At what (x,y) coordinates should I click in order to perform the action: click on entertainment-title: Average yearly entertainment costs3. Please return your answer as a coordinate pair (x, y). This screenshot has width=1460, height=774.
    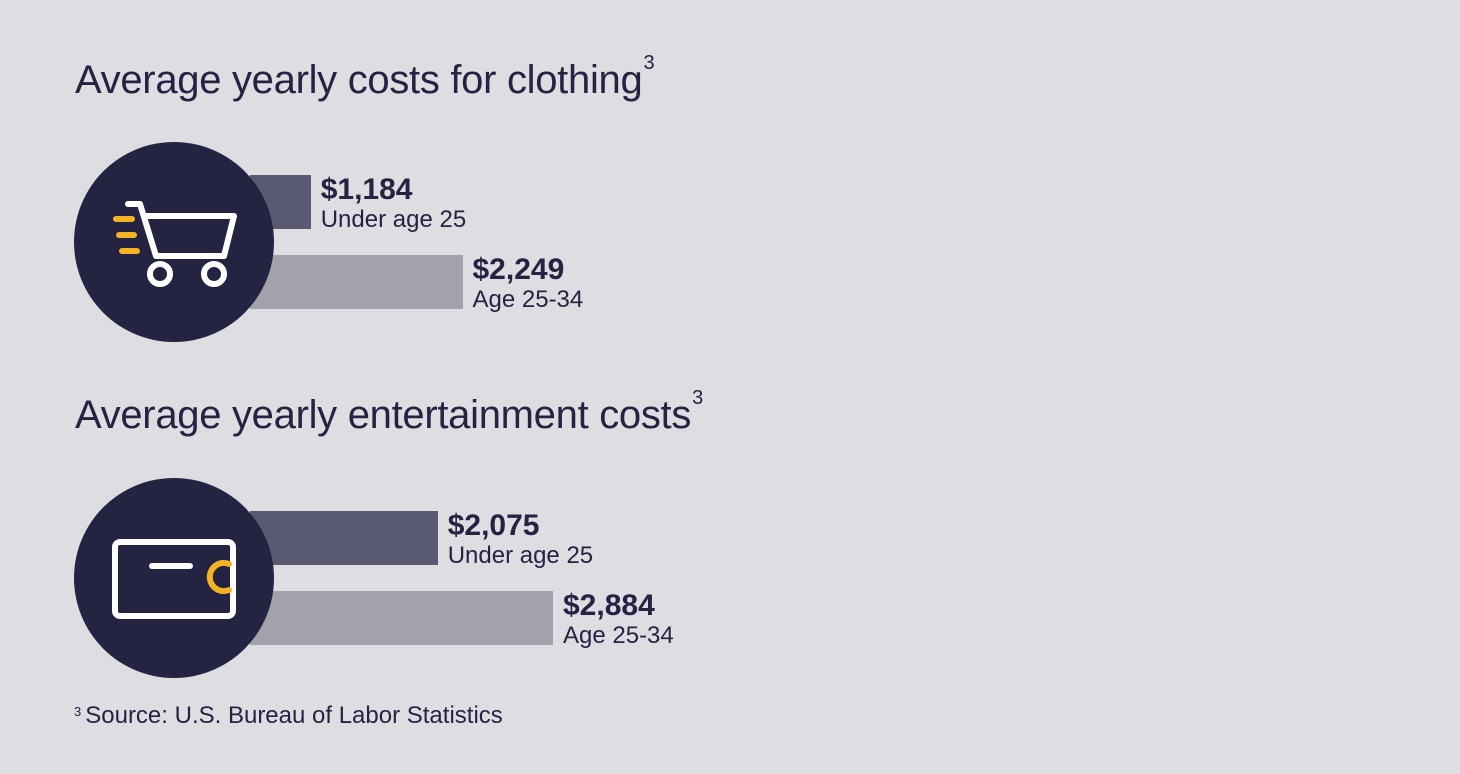
    Looking at the image, I should click on (389, 412).